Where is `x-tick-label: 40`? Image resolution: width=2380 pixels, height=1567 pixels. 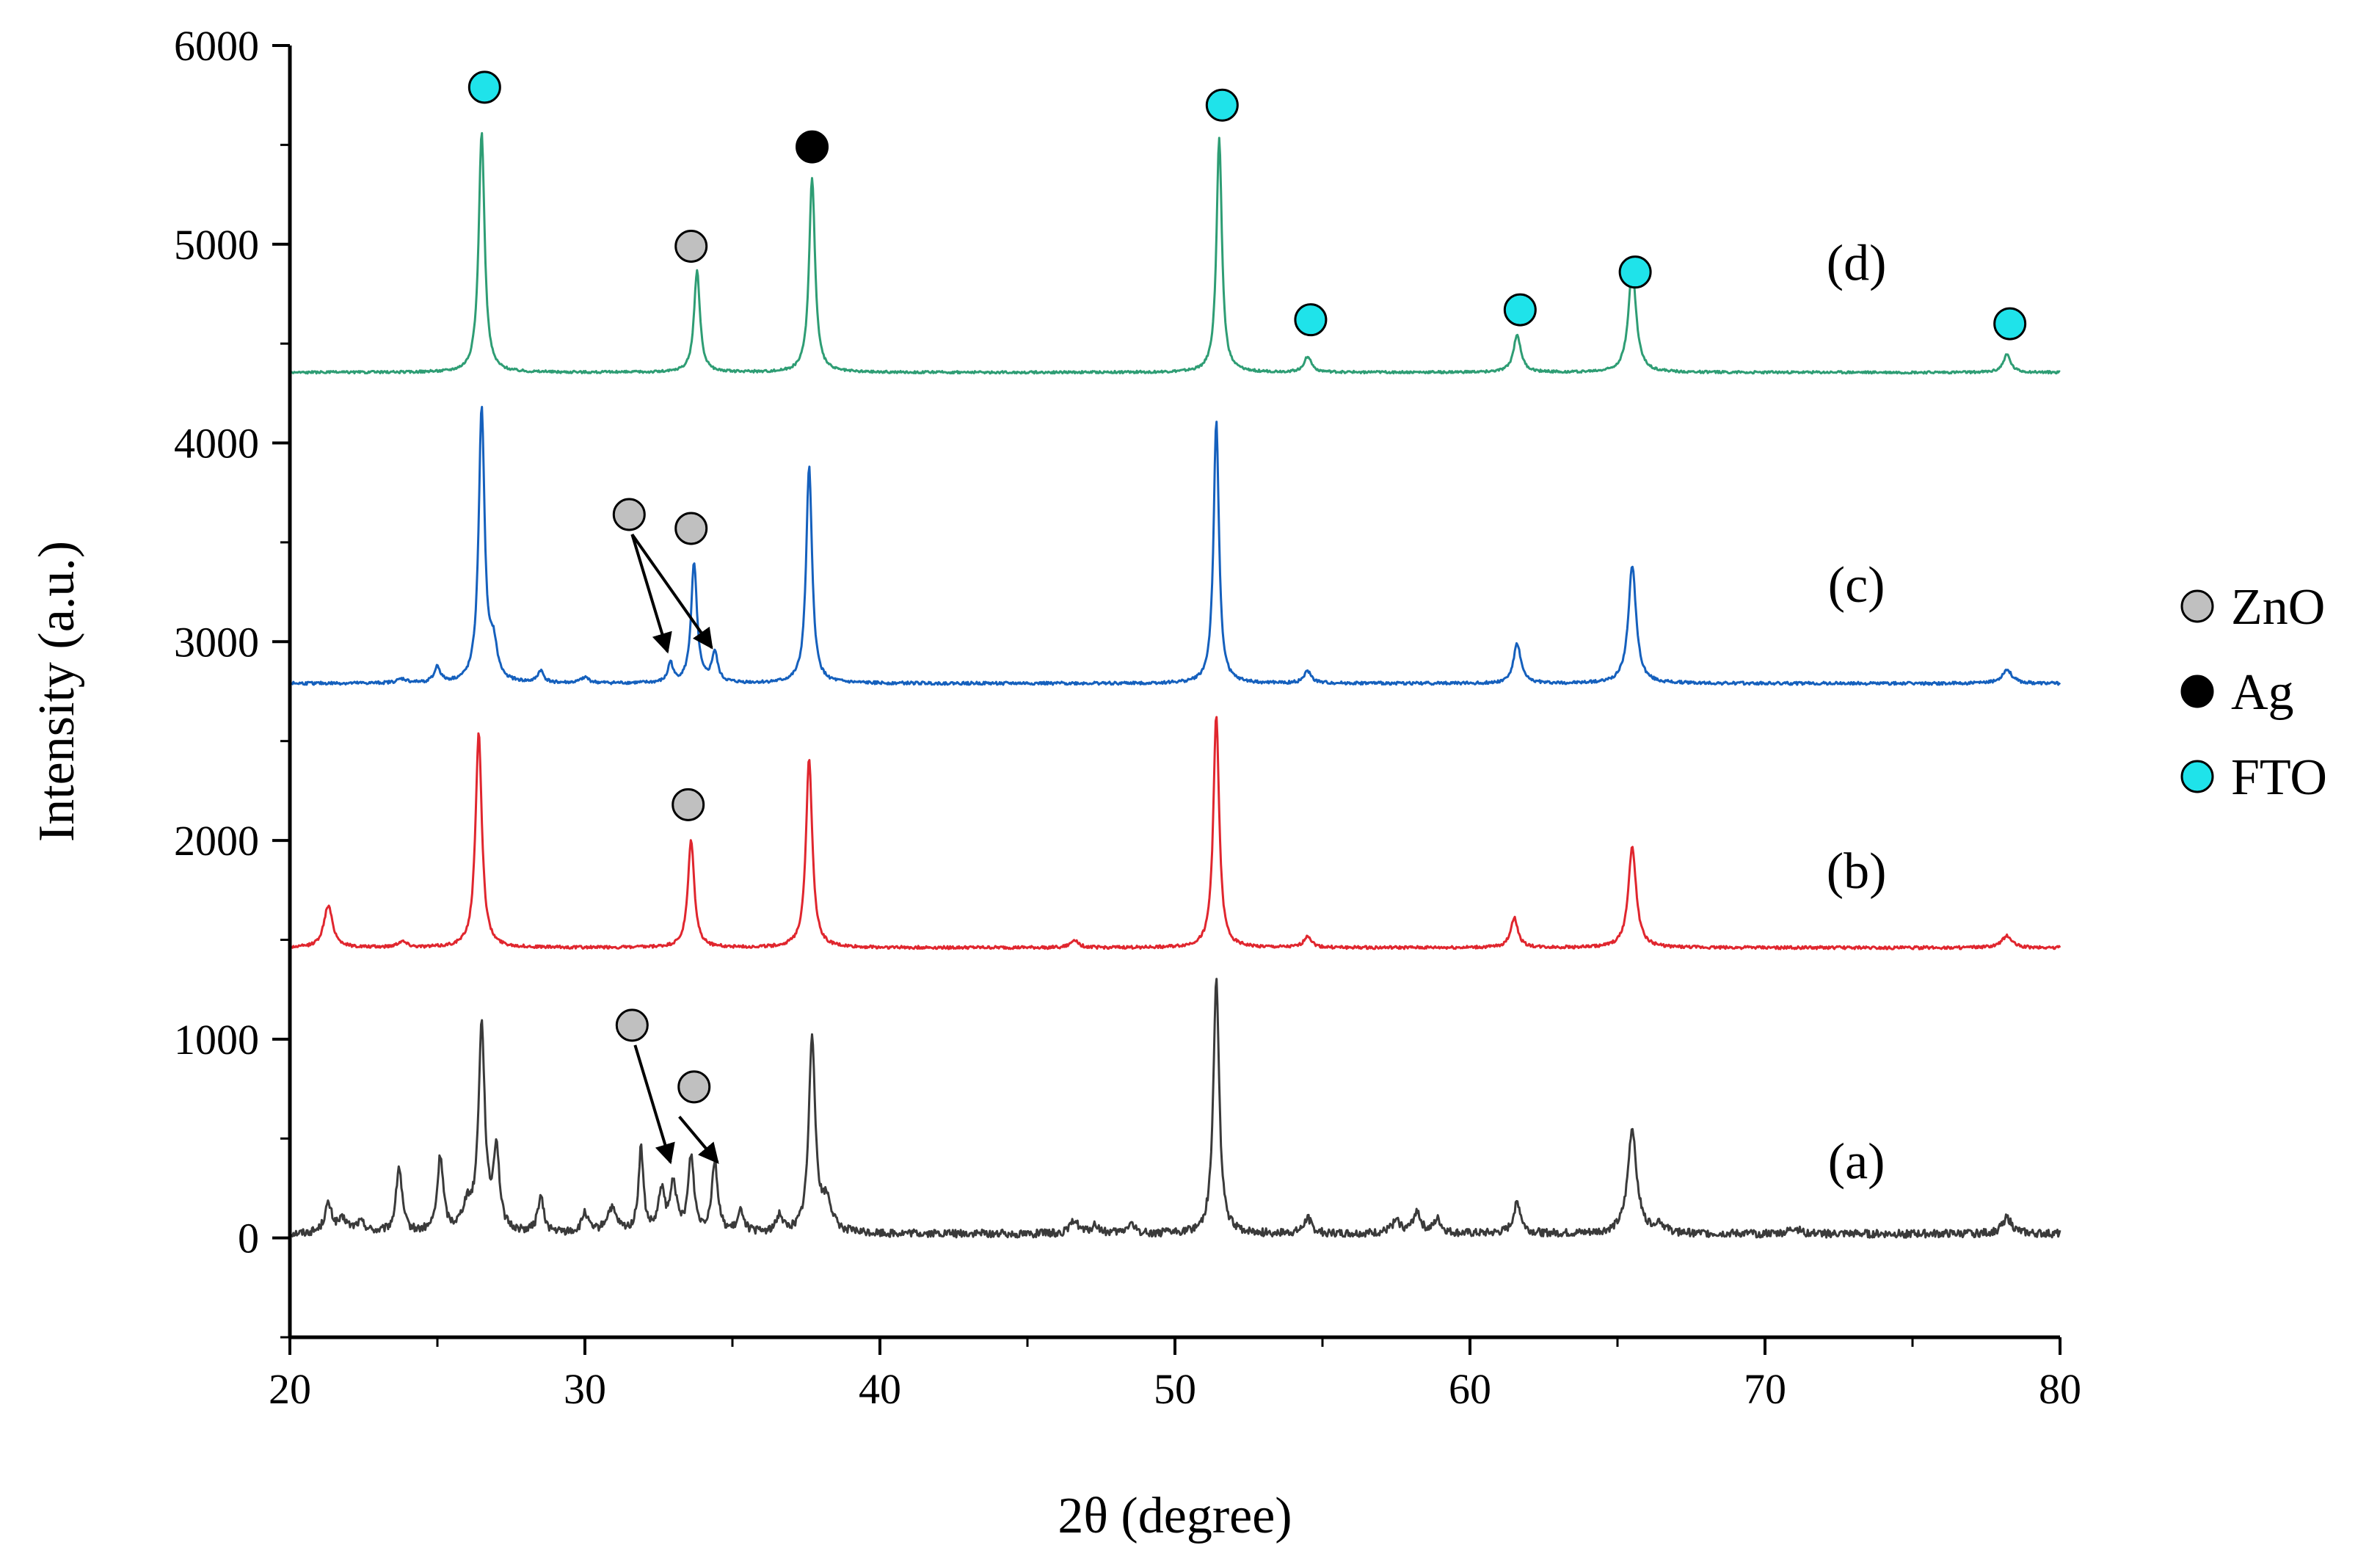 x-tick-label: 40 is located at coordinates (880, 1389).